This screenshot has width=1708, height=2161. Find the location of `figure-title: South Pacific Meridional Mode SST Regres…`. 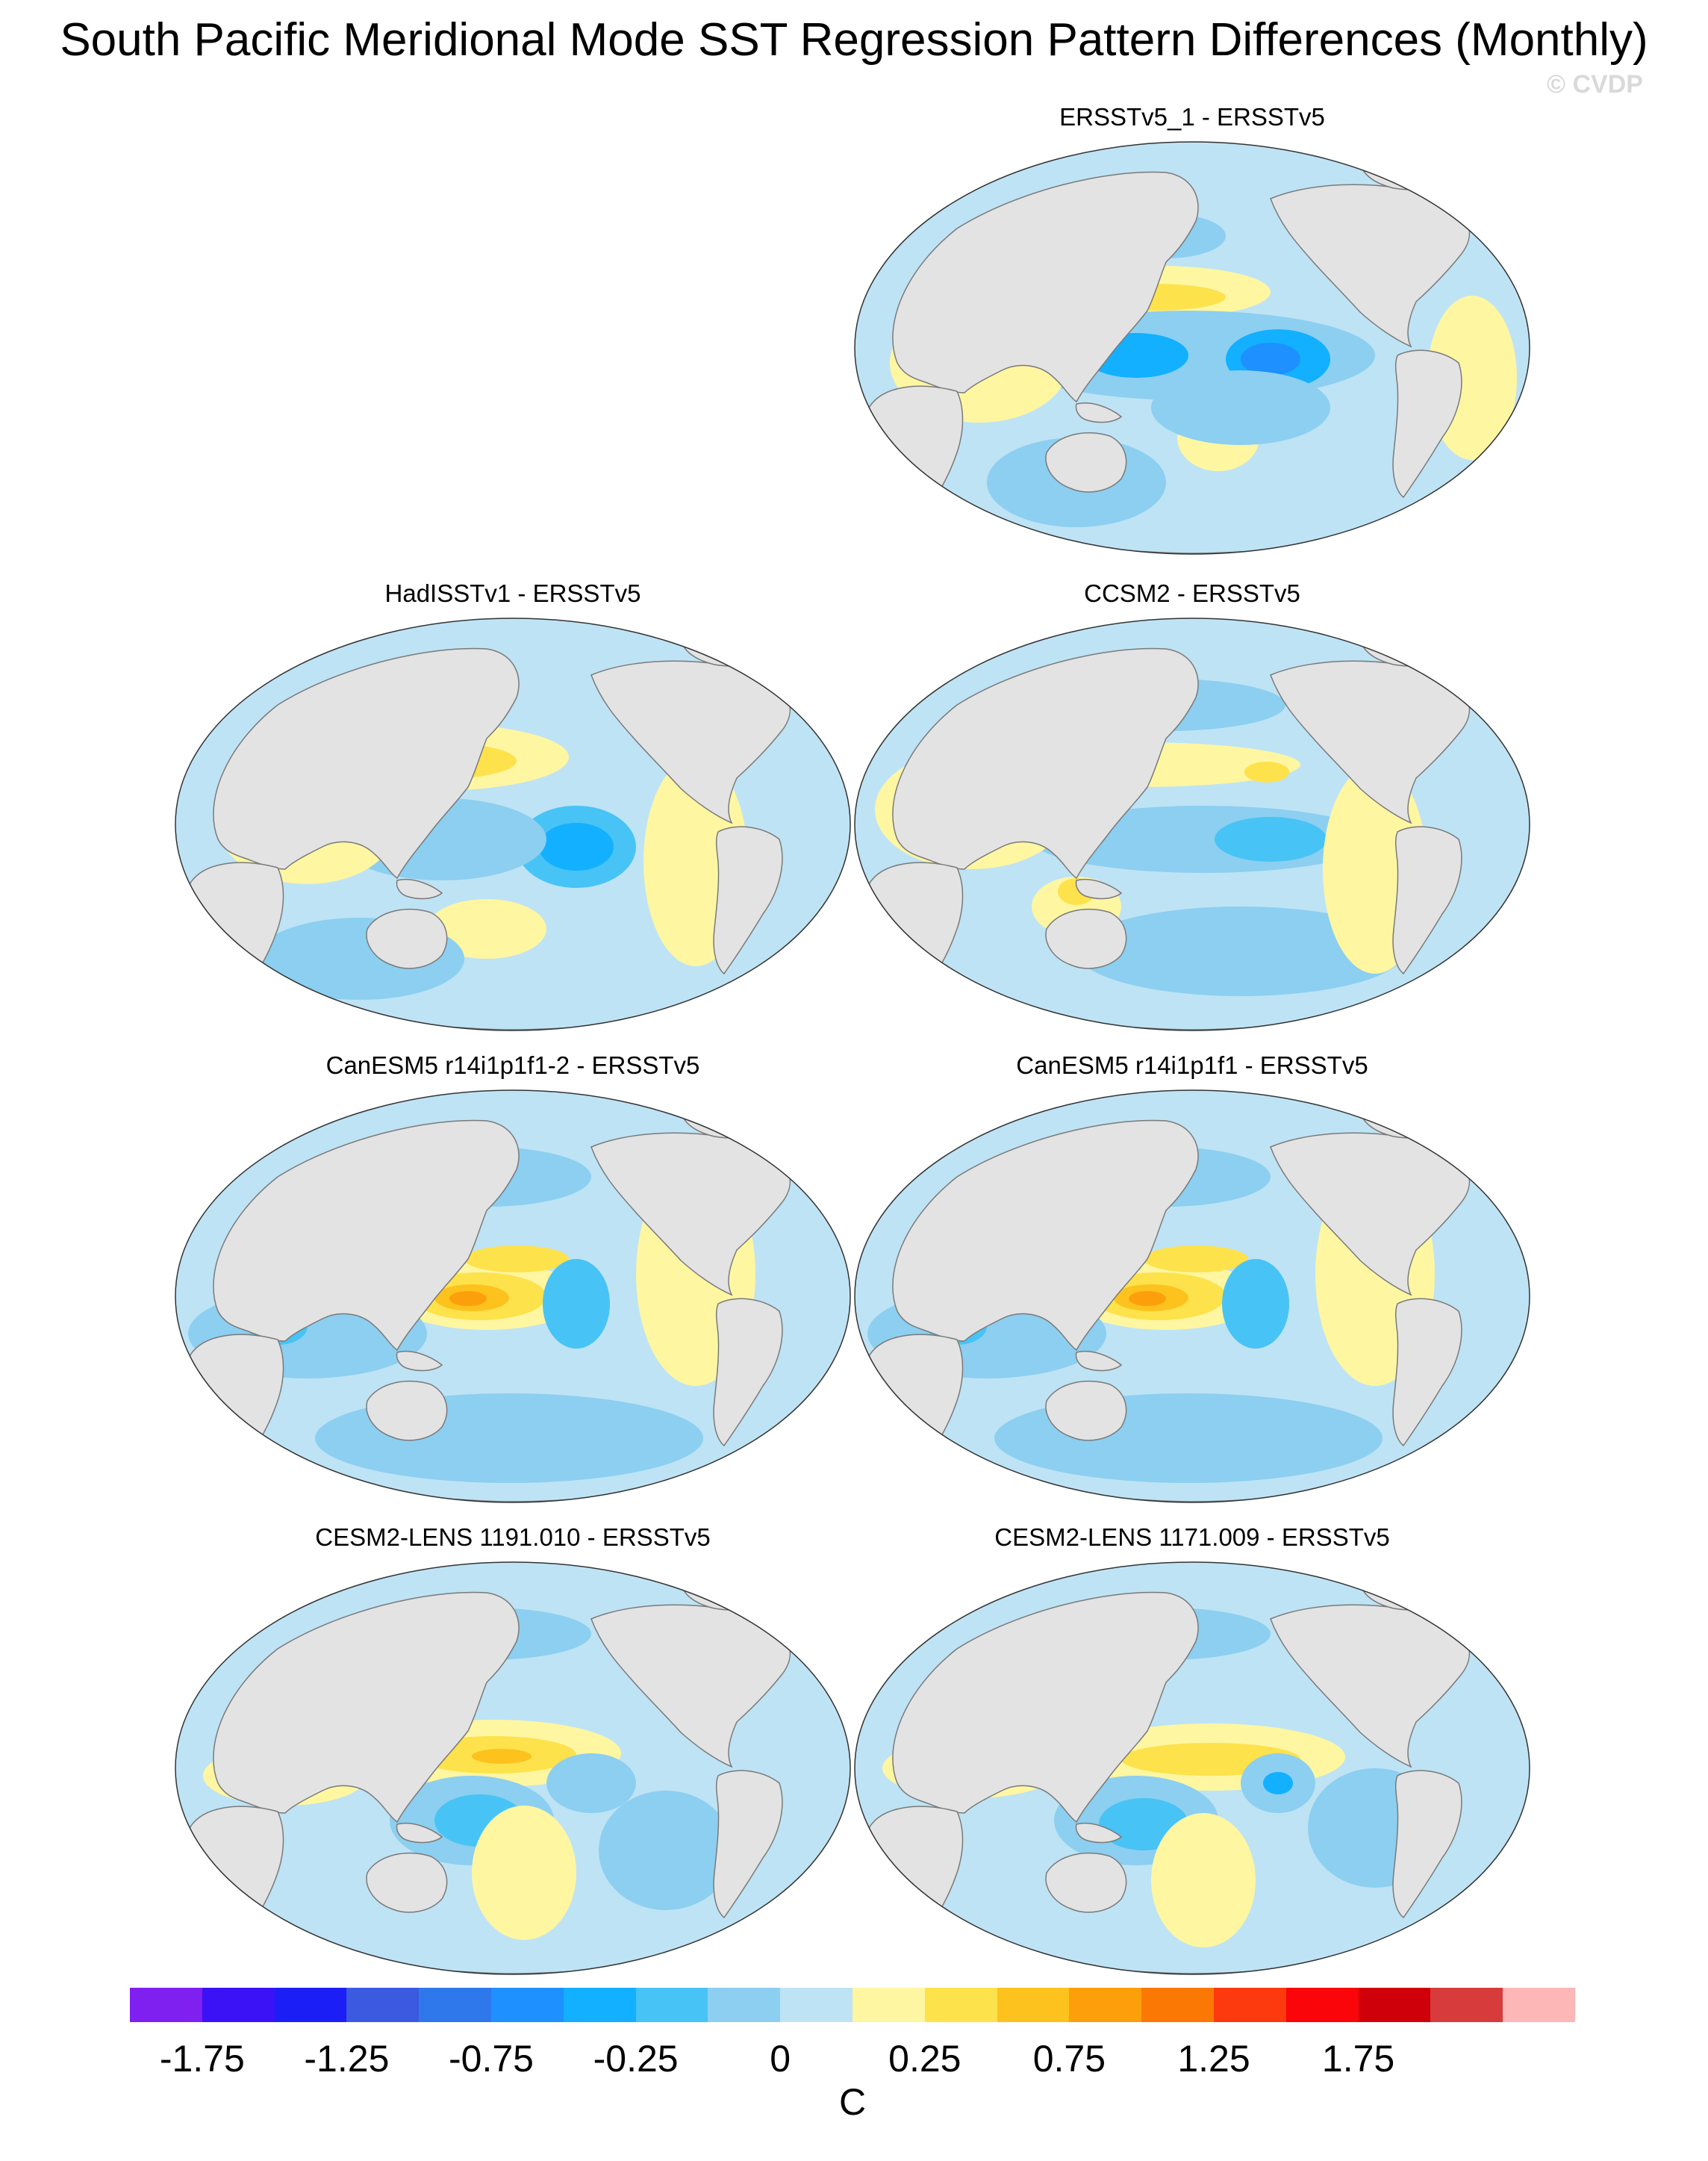

figure-title: South Pacific Meridional Mode SST Regres… is located at coordinates (854, 40).